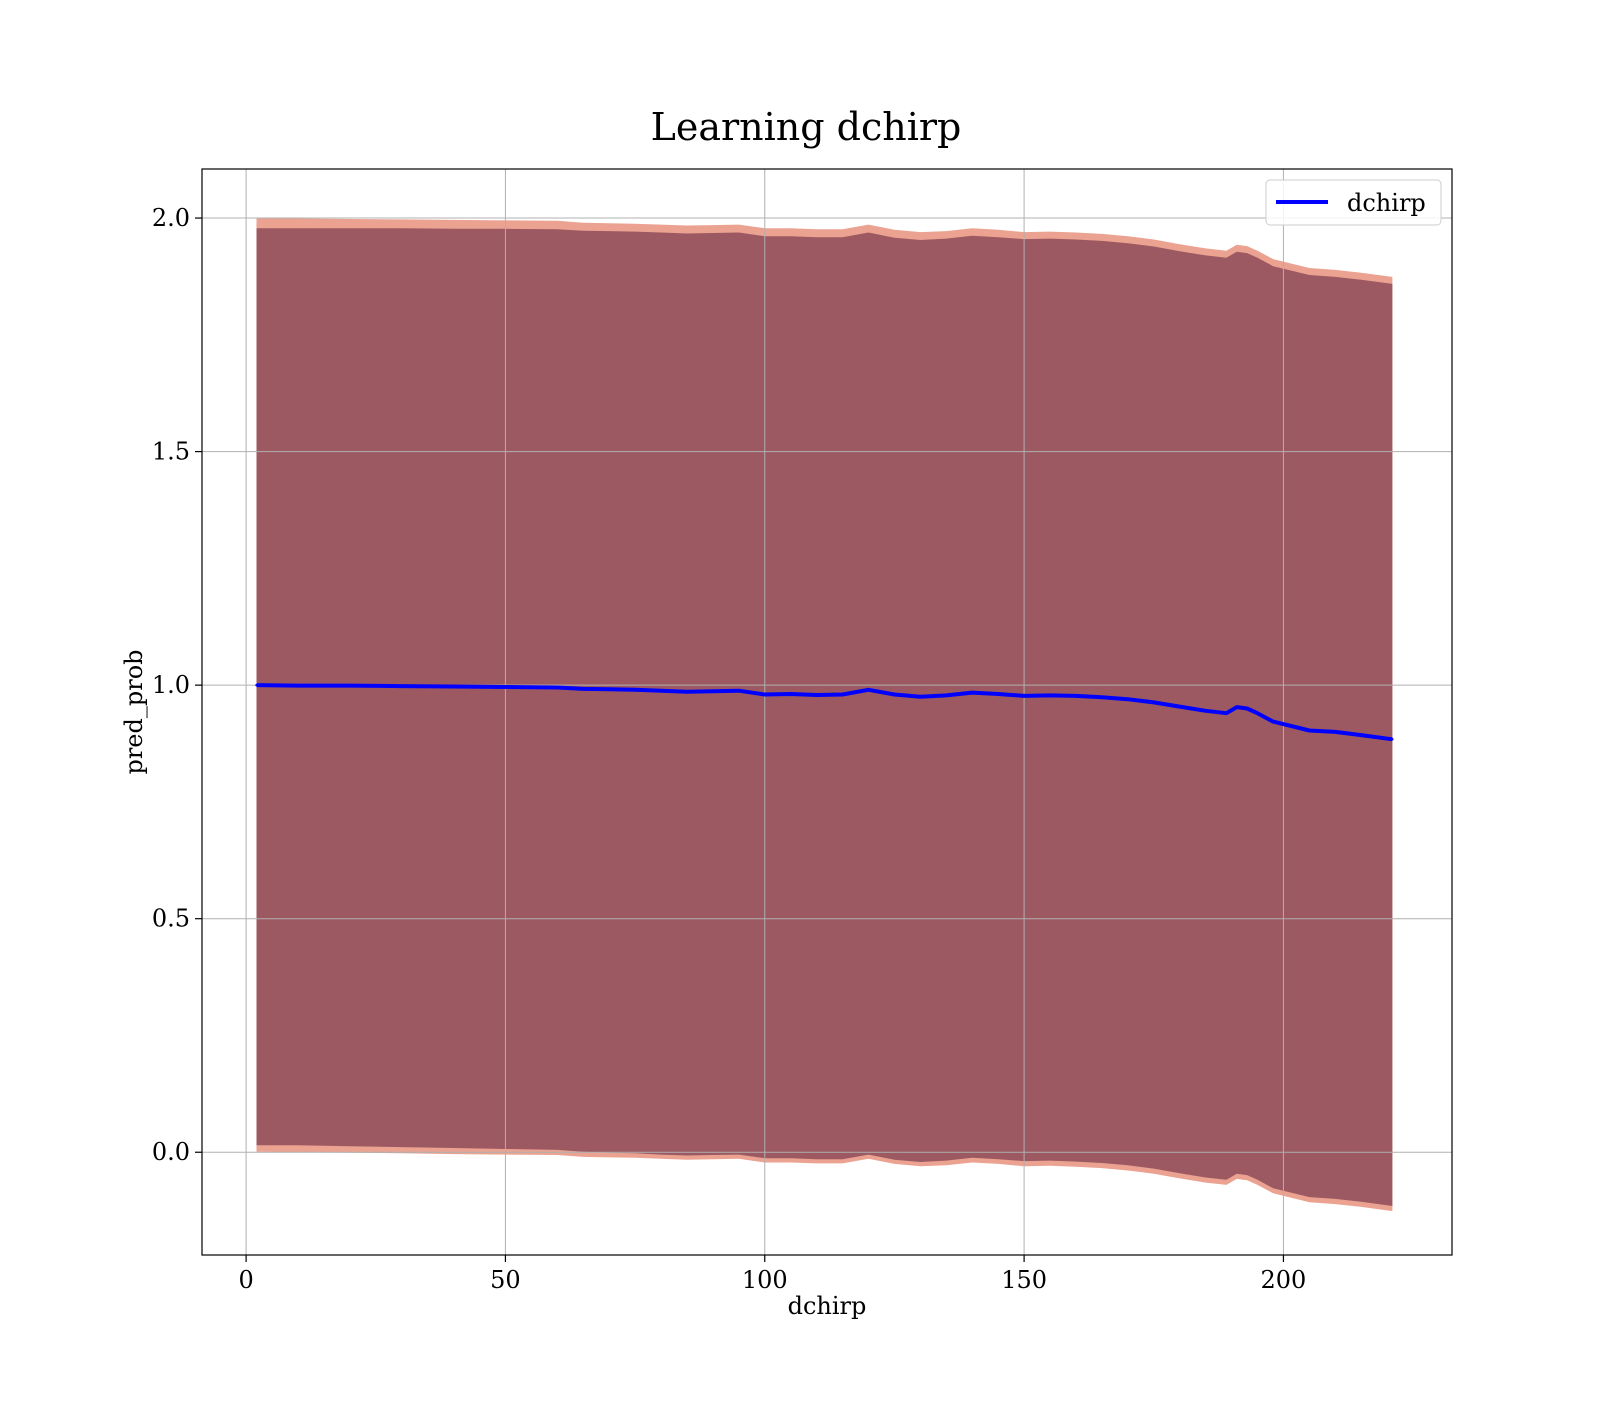 This screenshot has width=1600, height=1404. I want to click on y-tick-label: 1.0, so click(171, 685).